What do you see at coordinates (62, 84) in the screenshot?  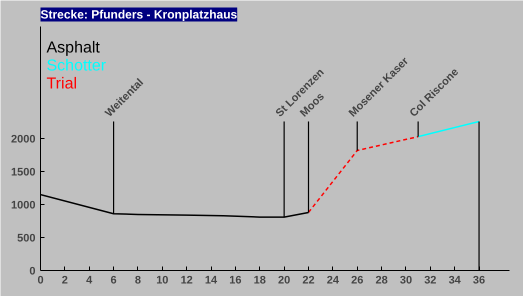 I see `text: Trial` at bounding box center [62, 84].